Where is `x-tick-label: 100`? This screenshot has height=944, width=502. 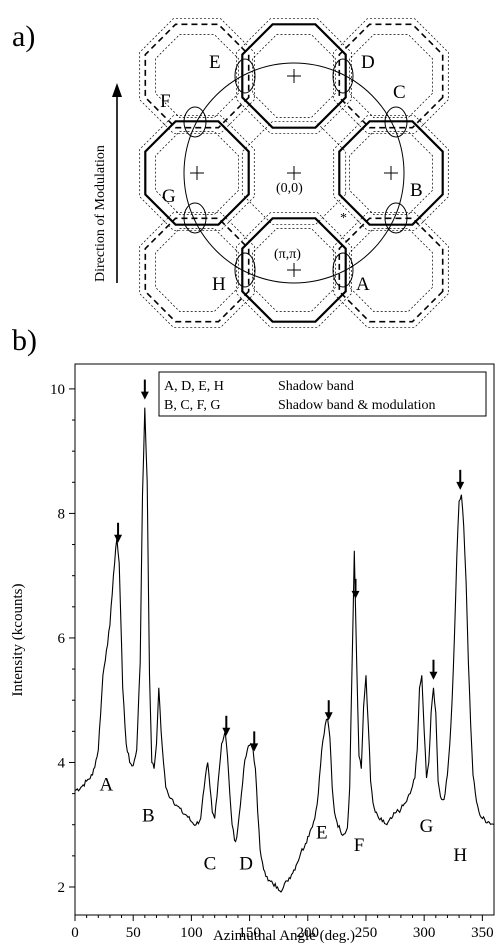 x-tick-label: 100 is located at coordinates (191, 933).